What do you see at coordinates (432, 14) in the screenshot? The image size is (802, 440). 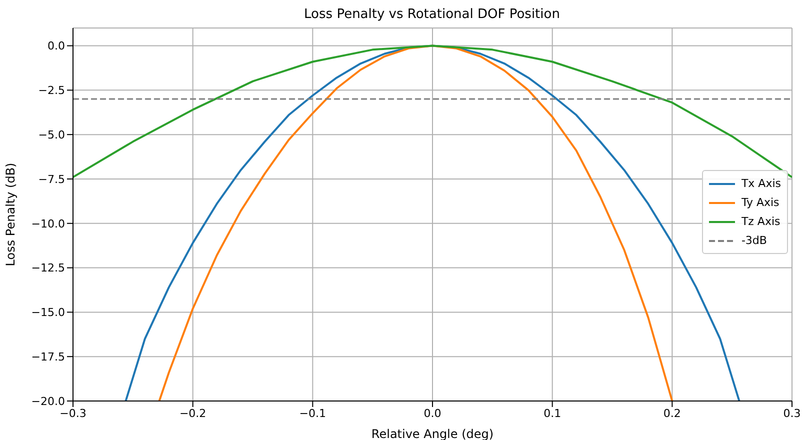 I see `chart-title: Loss Penalty vs Rotational DOF Position` at bounding box center [432, 14].